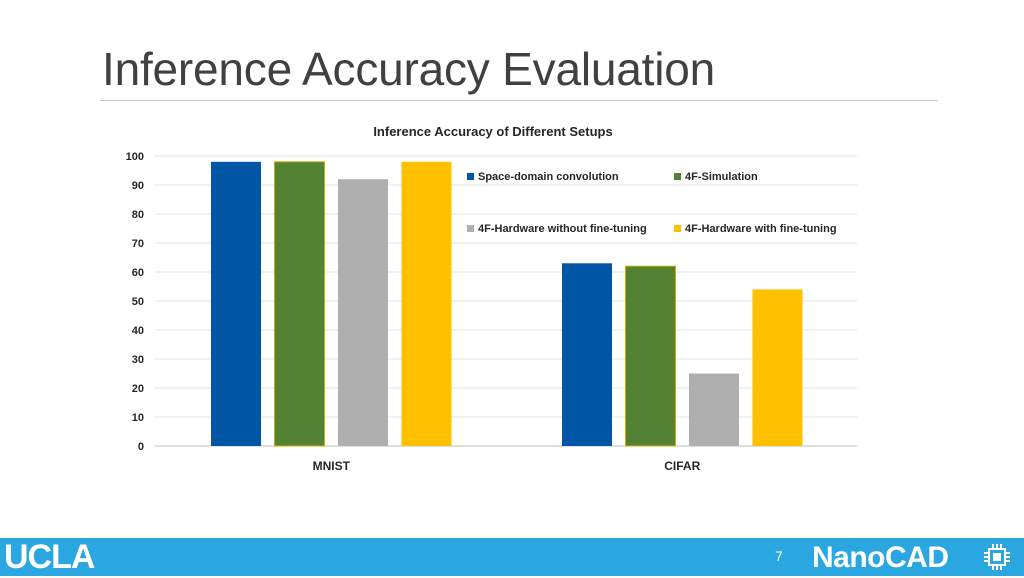 The width and height of the screenshot is (1024, 578). What do you see at coordinates (141, 447) in the screenshot?
I see `y-tick-label: 0` at bounding box center [141, 447].